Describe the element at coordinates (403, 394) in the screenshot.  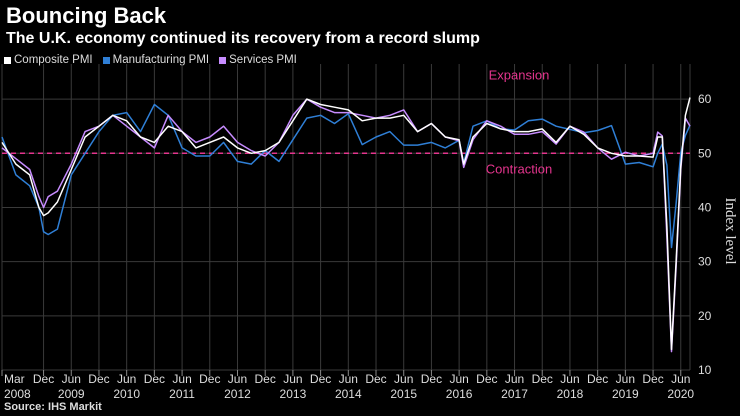
I see `x-tick-year-2015: 2015` at that location.